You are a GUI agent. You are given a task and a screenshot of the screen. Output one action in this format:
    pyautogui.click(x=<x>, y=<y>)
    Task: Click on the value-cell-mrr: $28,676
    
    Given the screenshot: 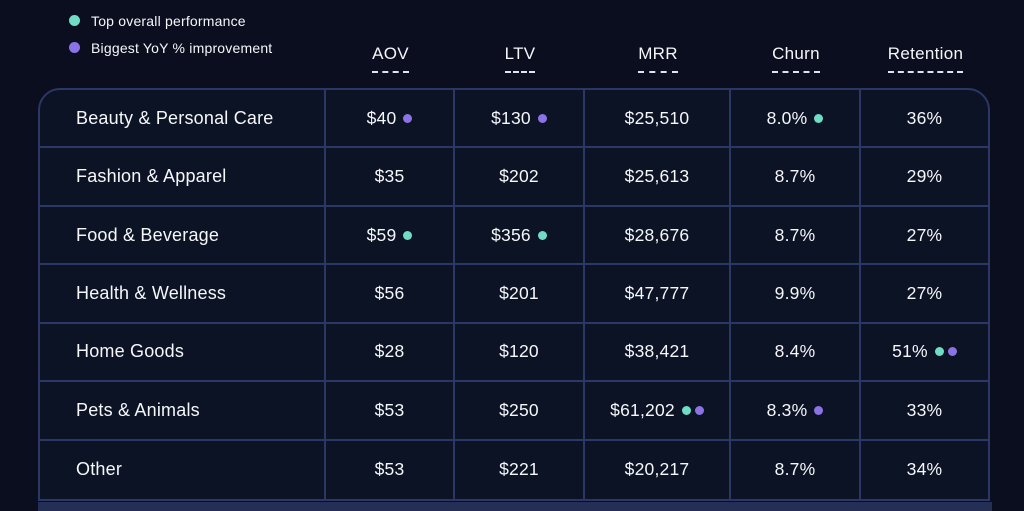 What is the action you would take?
    pyautogui.click(x=658, y=236)
    